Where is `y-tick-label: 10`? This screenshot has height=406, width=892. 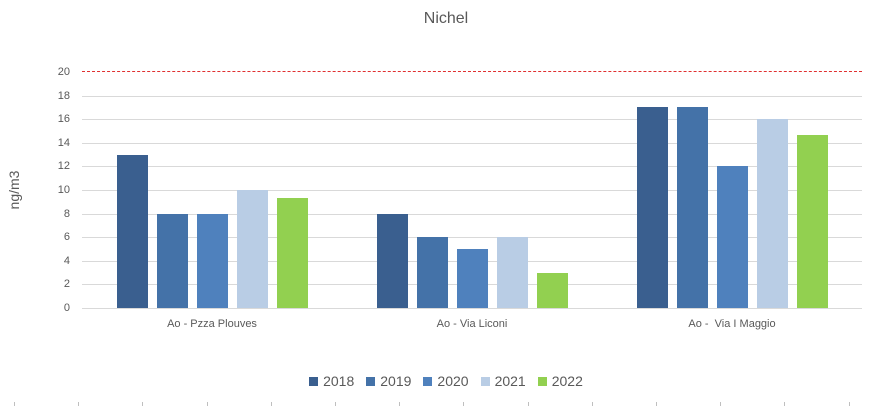 y-tick-label: 10 is located at coordinates (63, 190).